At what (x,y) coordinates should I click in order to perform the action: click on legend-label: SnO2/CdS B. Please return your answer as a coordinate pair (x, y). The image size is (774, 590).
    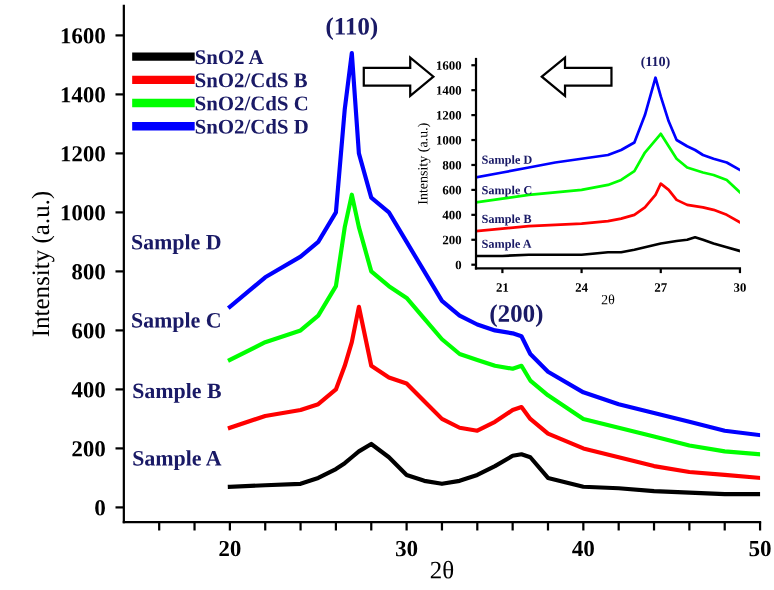
    Looking at the image, I should click on (251, 80).